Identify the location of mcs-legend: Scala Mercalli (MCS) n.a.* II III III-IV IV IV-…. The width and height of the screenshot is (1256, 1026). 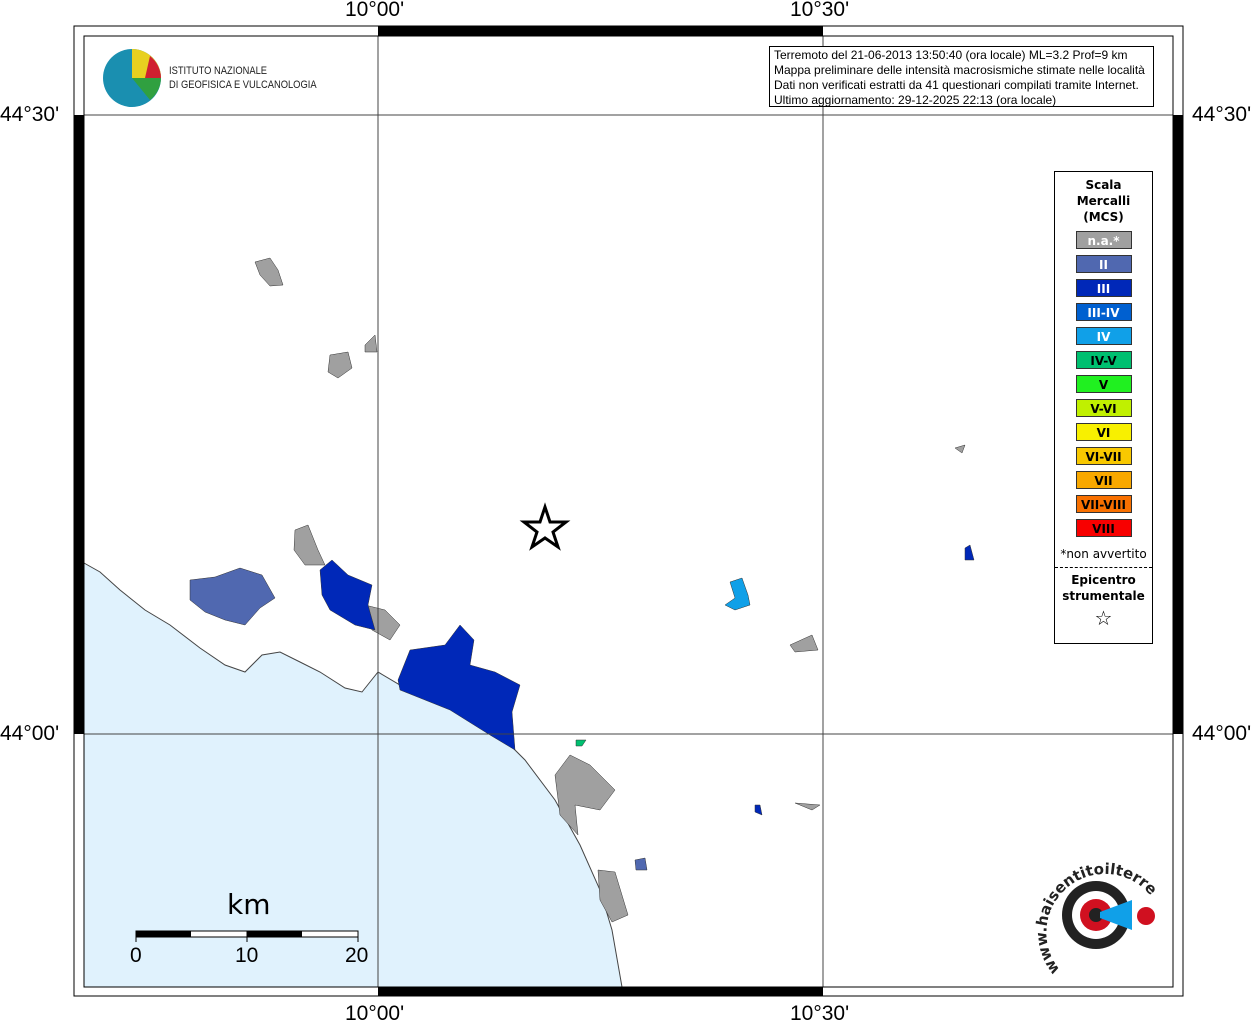
(1103, 407).